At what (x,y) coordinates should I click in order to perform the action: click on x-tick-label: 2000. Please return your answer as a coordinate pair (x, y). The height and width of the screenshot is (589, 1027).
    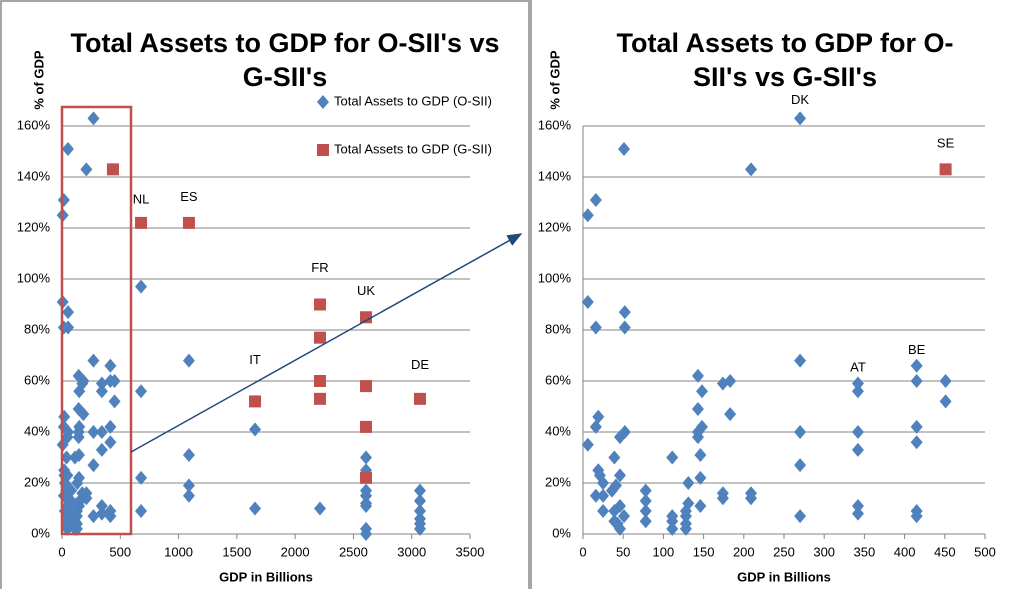
    Looking at the image, I should click on (295, 551).